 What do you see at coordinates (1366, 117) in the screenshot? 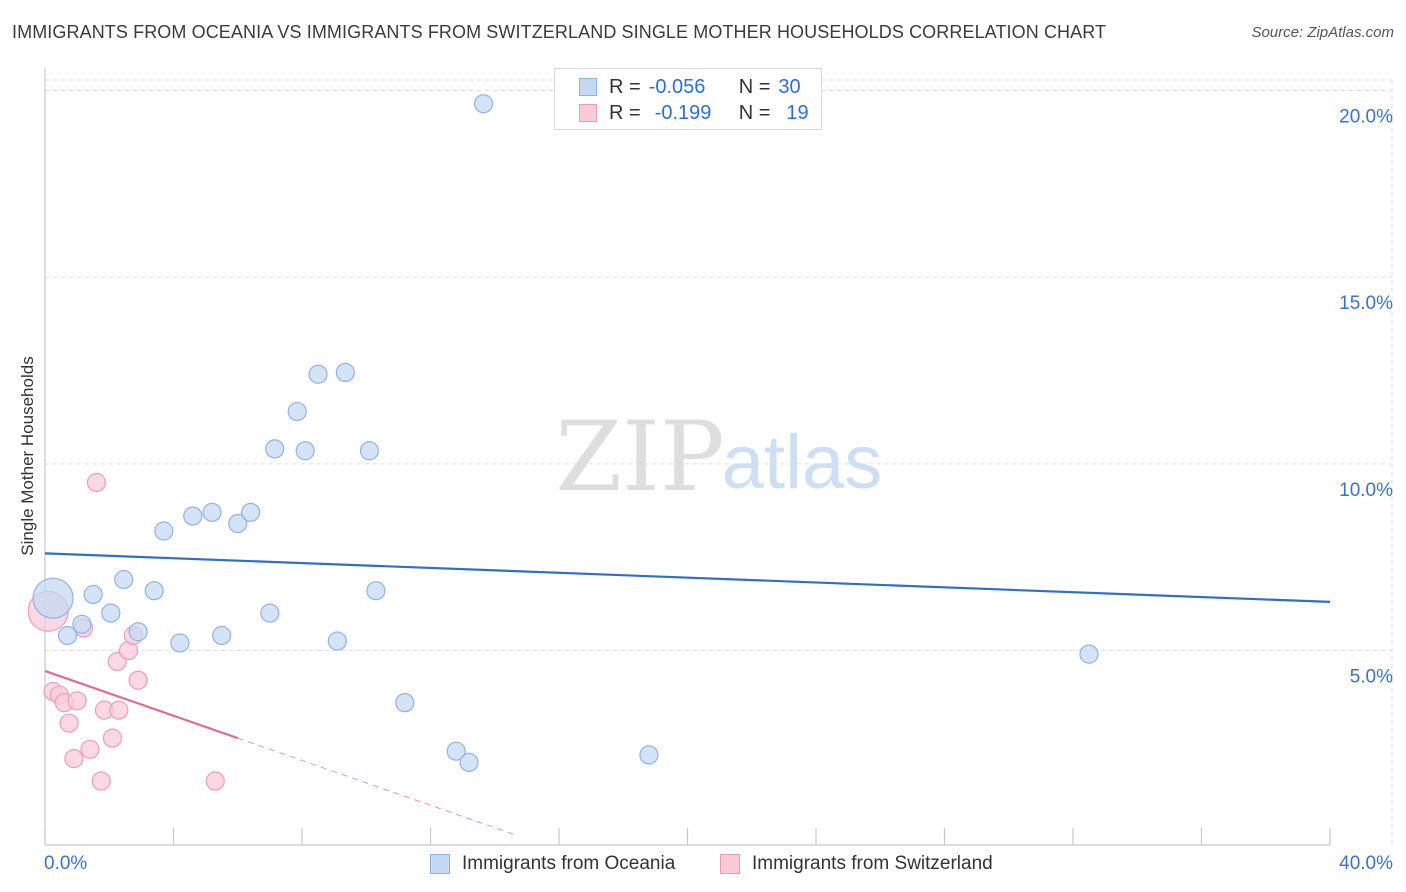
I see `y-tick-label: 20.0%` at bounding box center [1366, 117].